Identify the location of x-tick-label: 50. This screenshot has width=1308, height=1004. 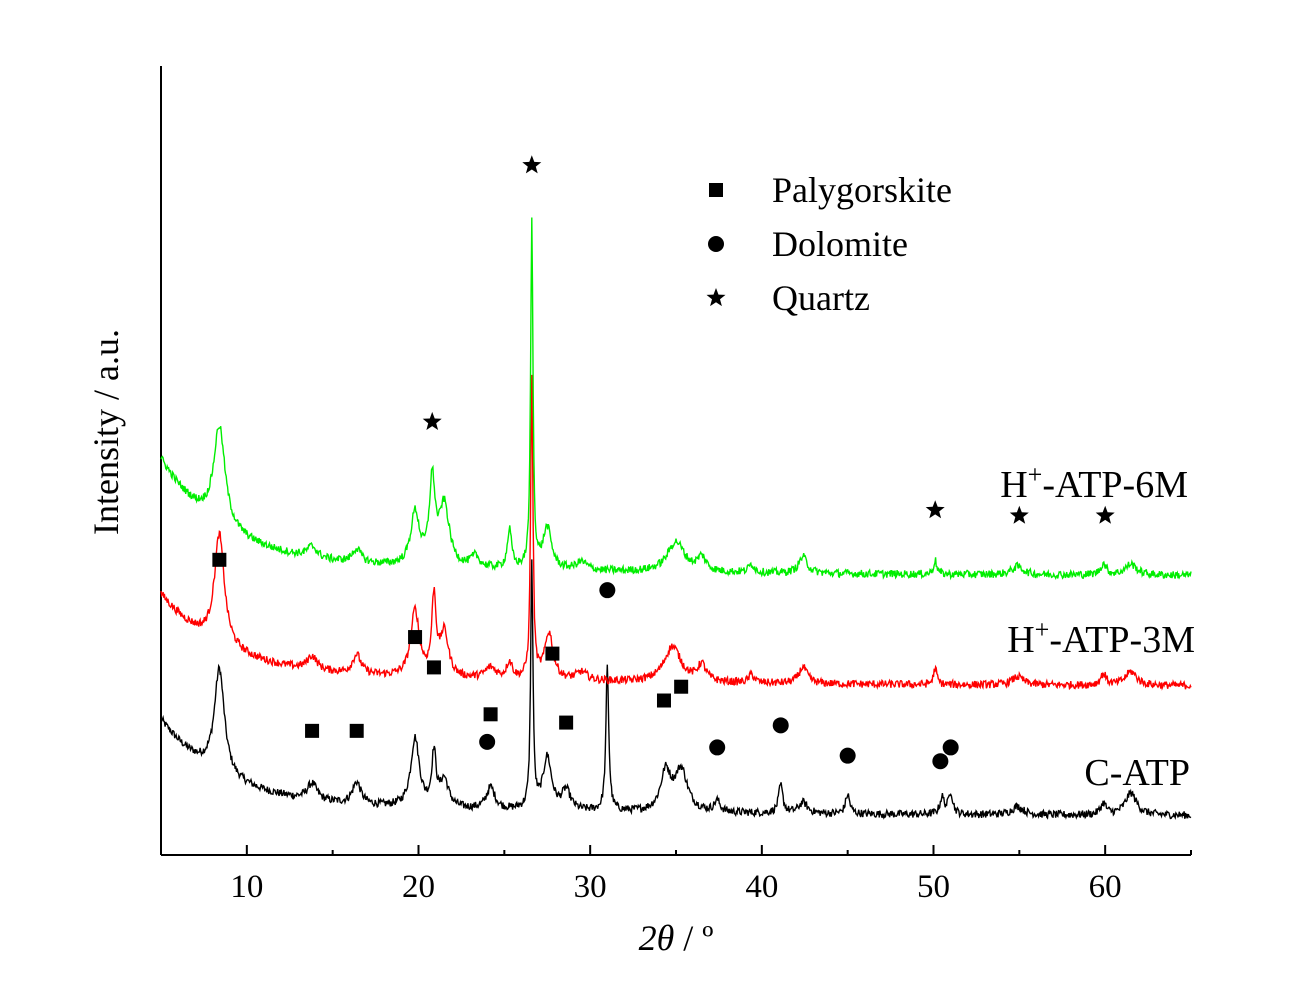
(933, 887).